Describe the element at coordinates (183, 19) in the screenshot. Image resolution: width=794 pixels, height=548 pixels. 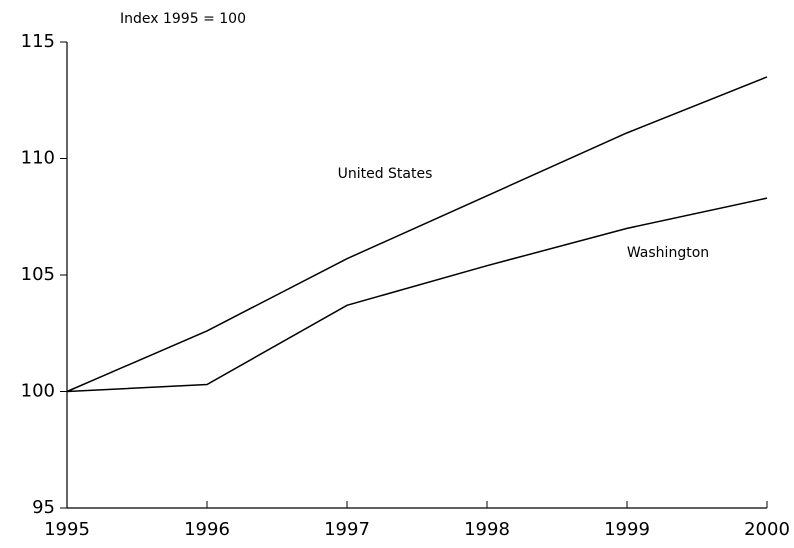
I see `y-axis-label: Index 1995 = 100` at that location.